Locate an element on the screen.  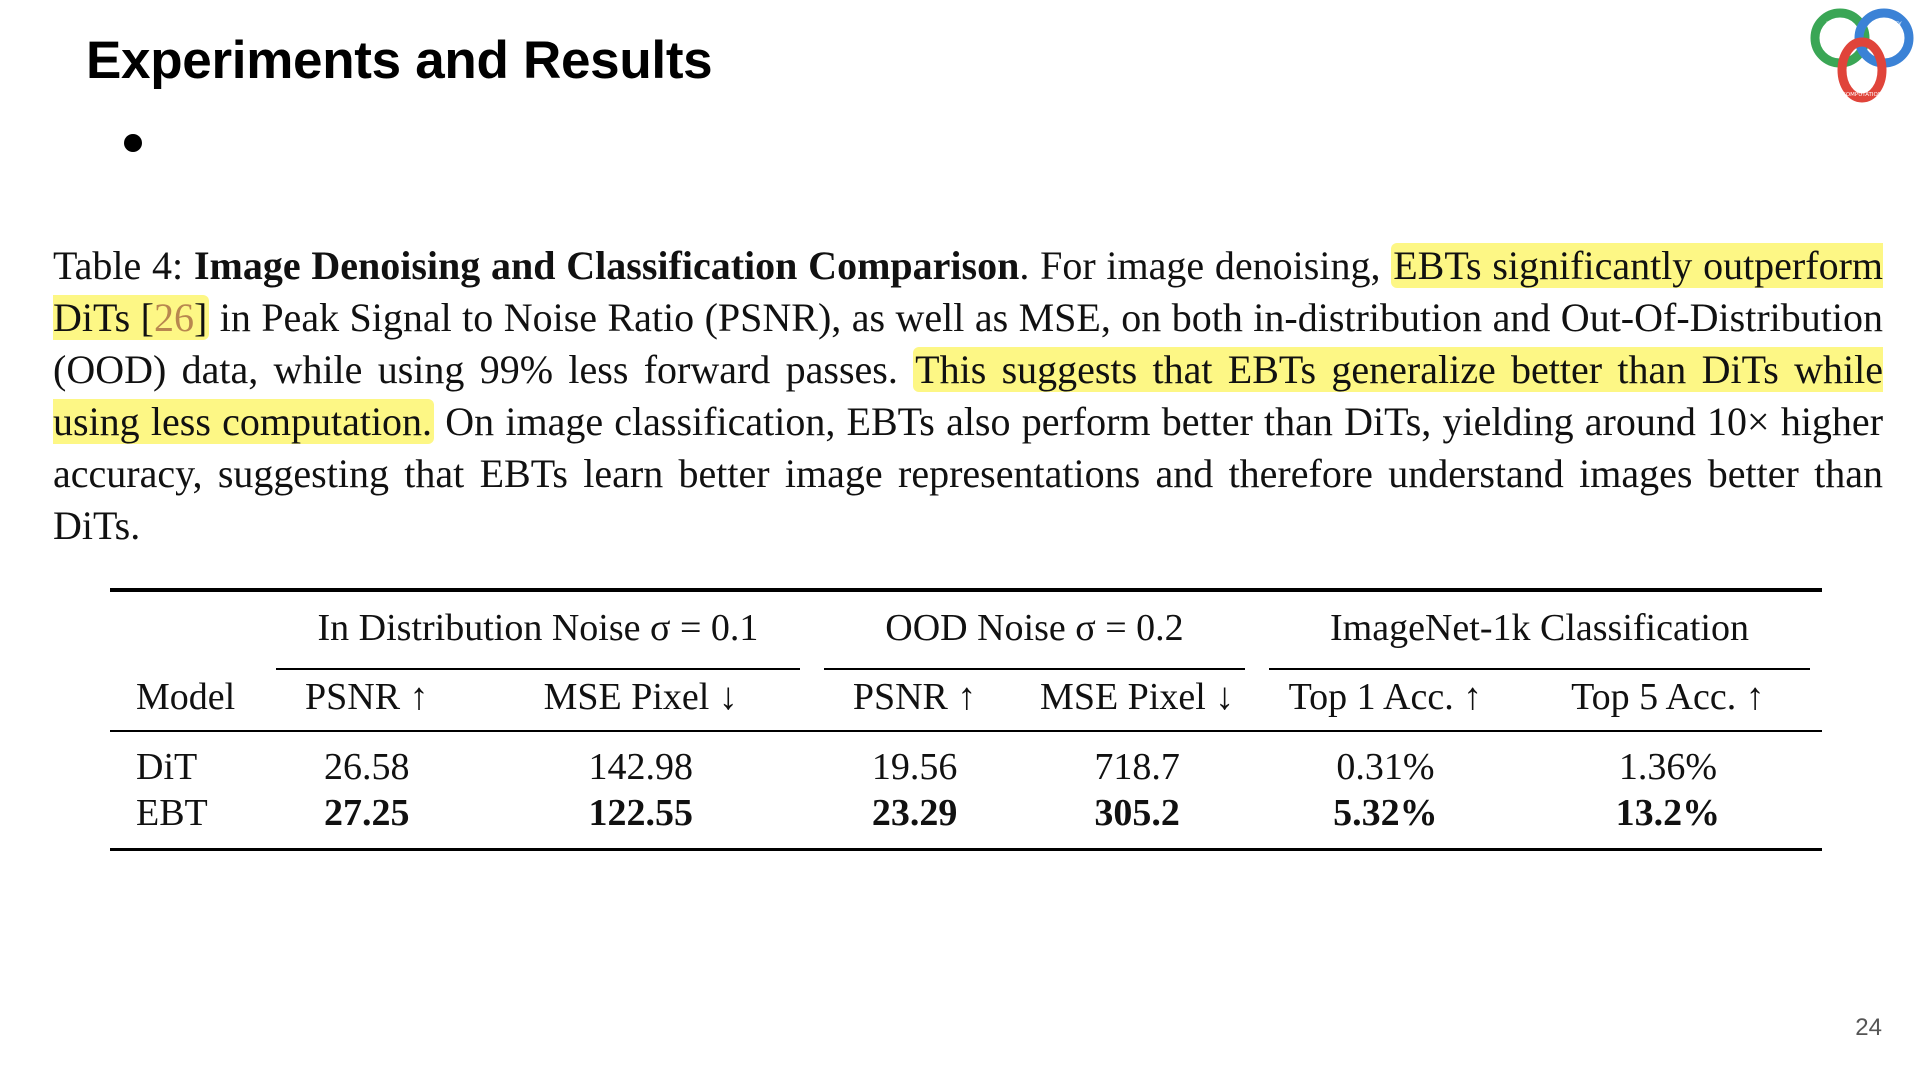
cell-value: 718.7 is located at coordinates (1137, 767).